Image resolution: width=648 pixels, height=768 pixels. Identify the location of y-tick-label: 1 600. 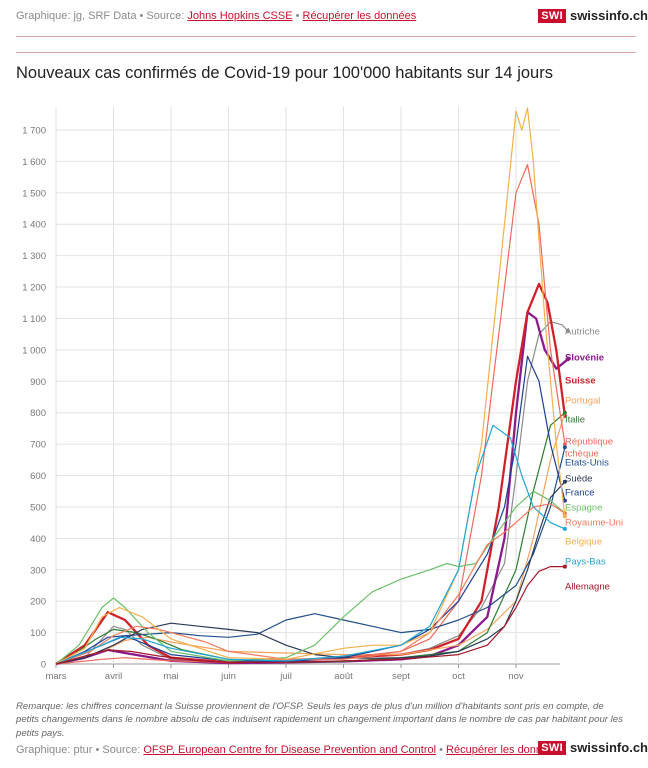
(34, 162).